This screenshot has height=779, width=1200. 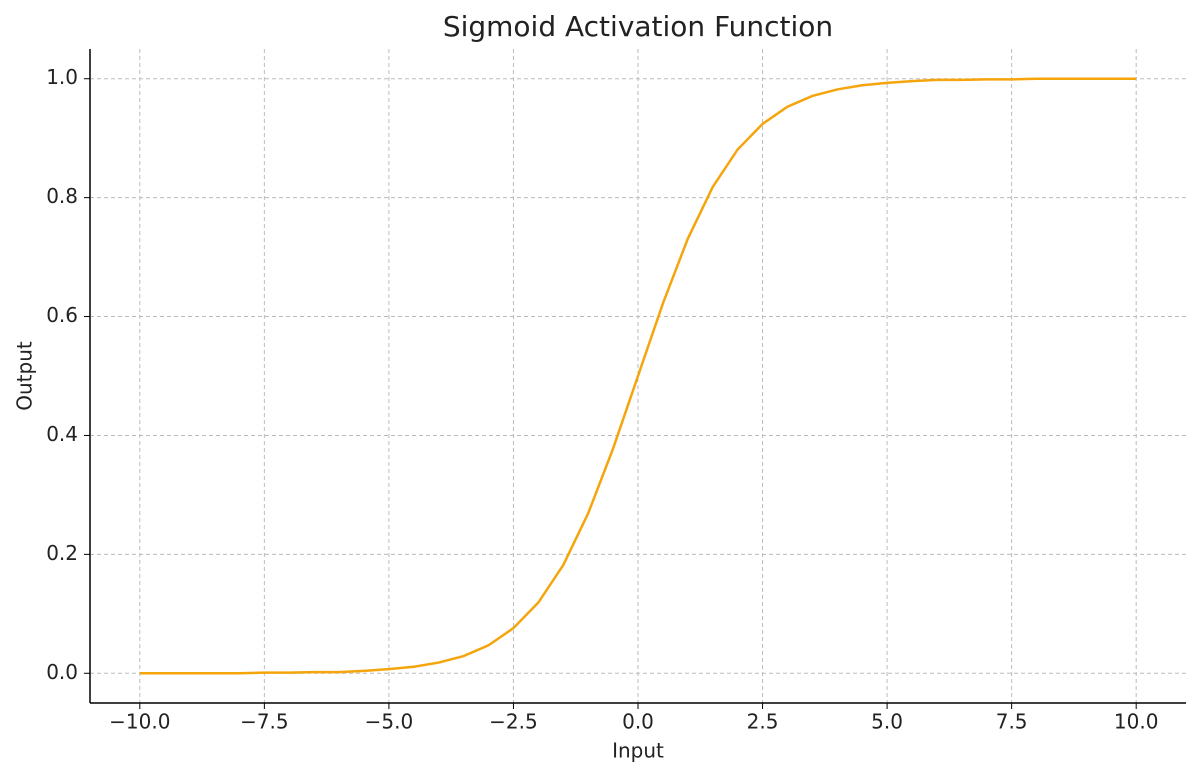 I want to click on x-tick-label: −10.0, so click(x=139, y=722).